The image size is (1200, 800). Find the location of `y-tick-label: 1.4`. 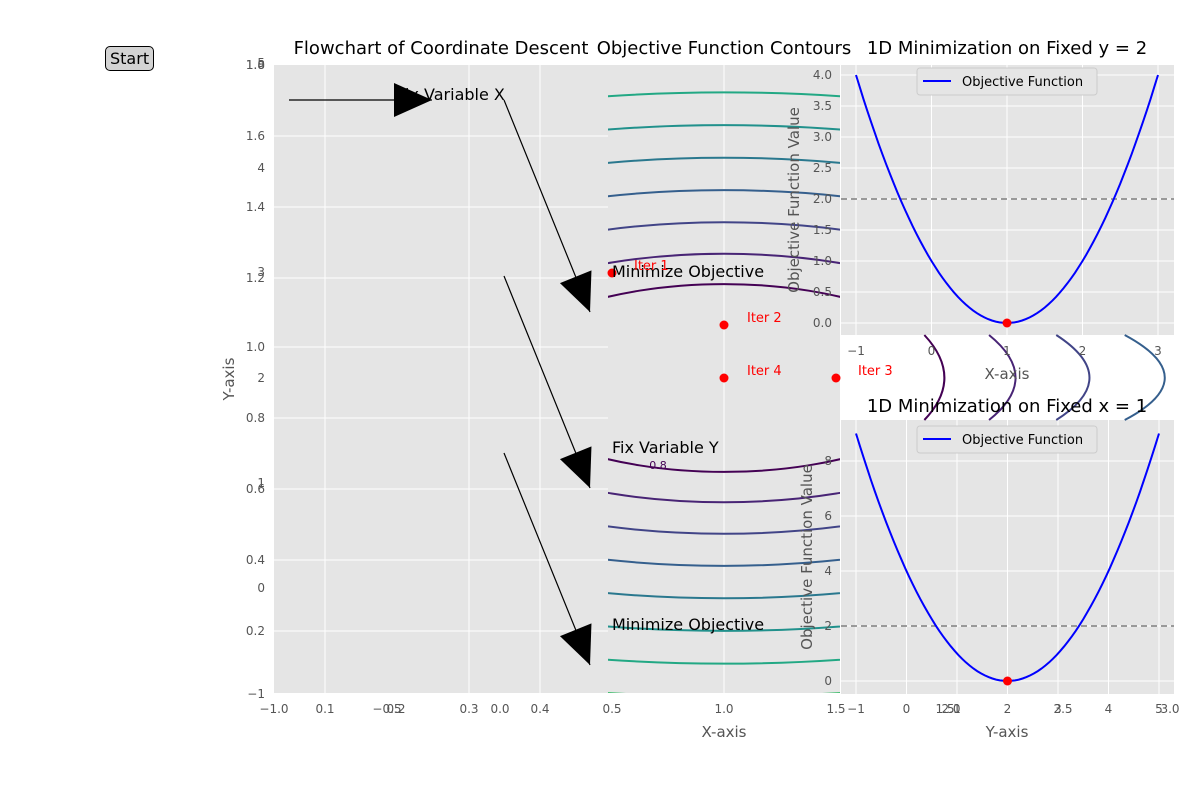

y-tick-label: 1.4 is located at coordinates (255, 207).